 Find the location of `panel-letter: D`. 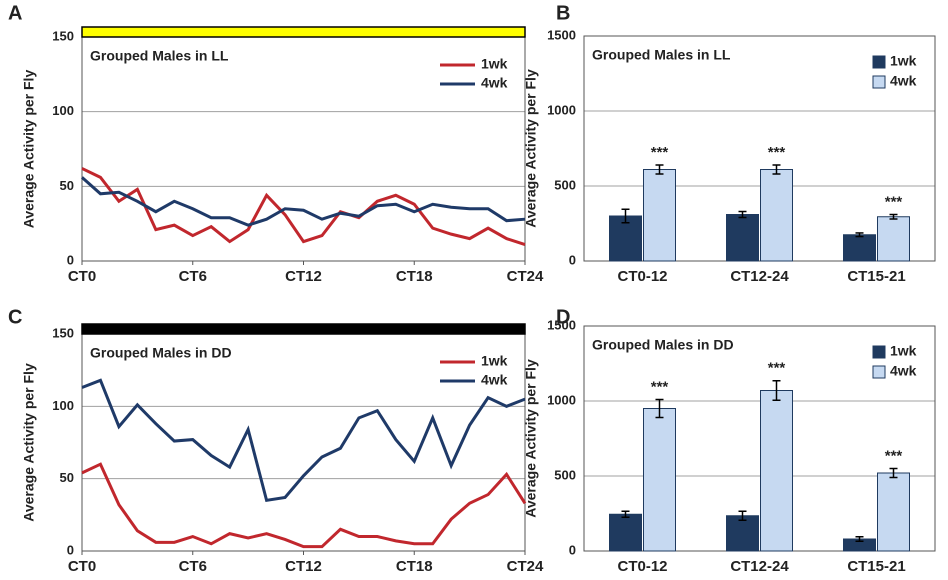

panel-letter: D is located at coordinates (563, 317).